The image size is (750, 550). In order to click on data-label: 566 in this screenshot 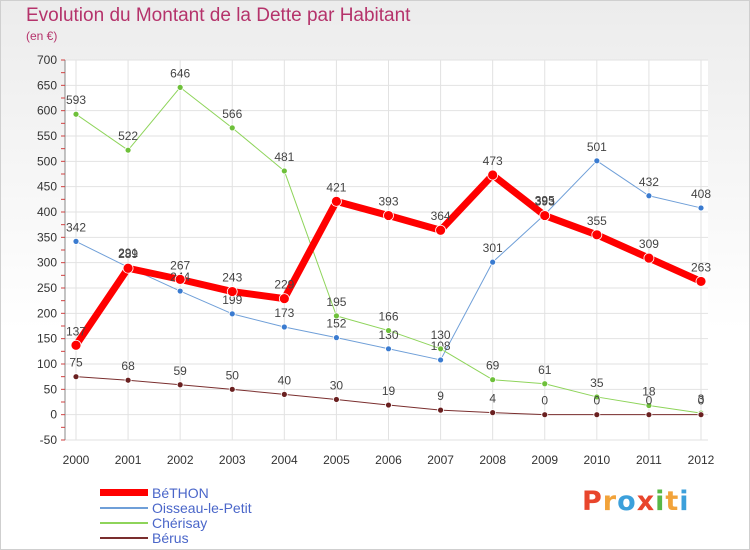, I will do `click(232, 114)`.